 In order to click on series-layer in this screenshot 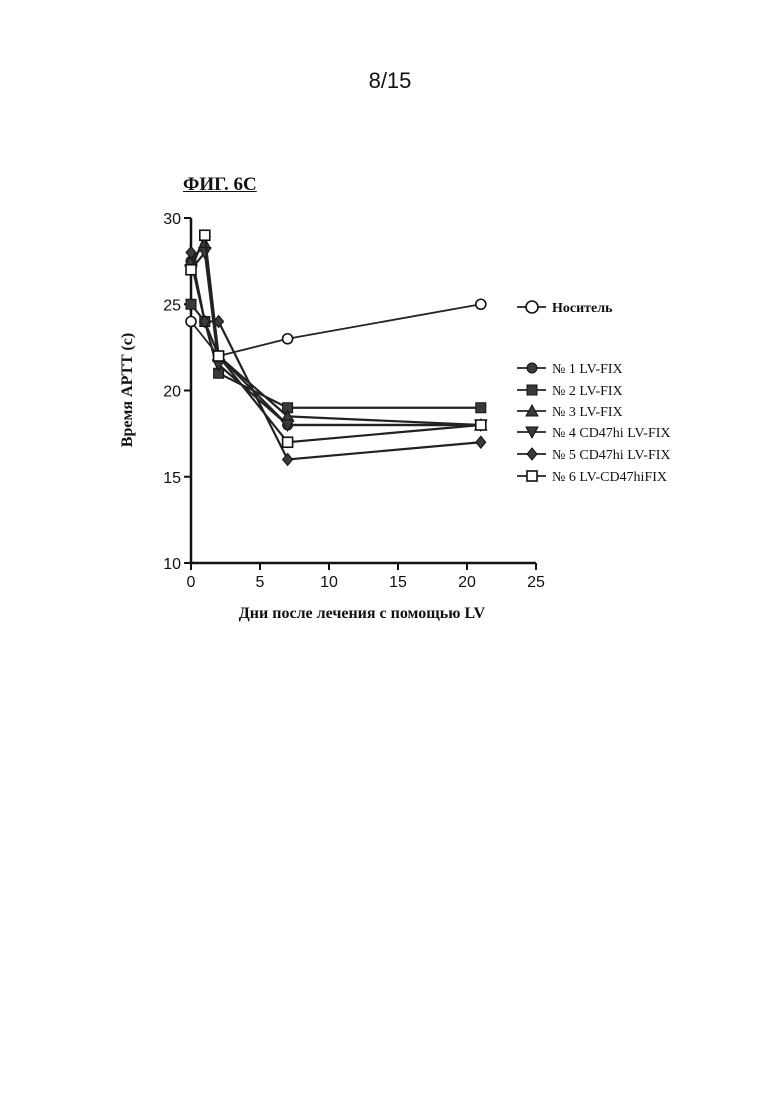, I will do `click(336, 347)`.